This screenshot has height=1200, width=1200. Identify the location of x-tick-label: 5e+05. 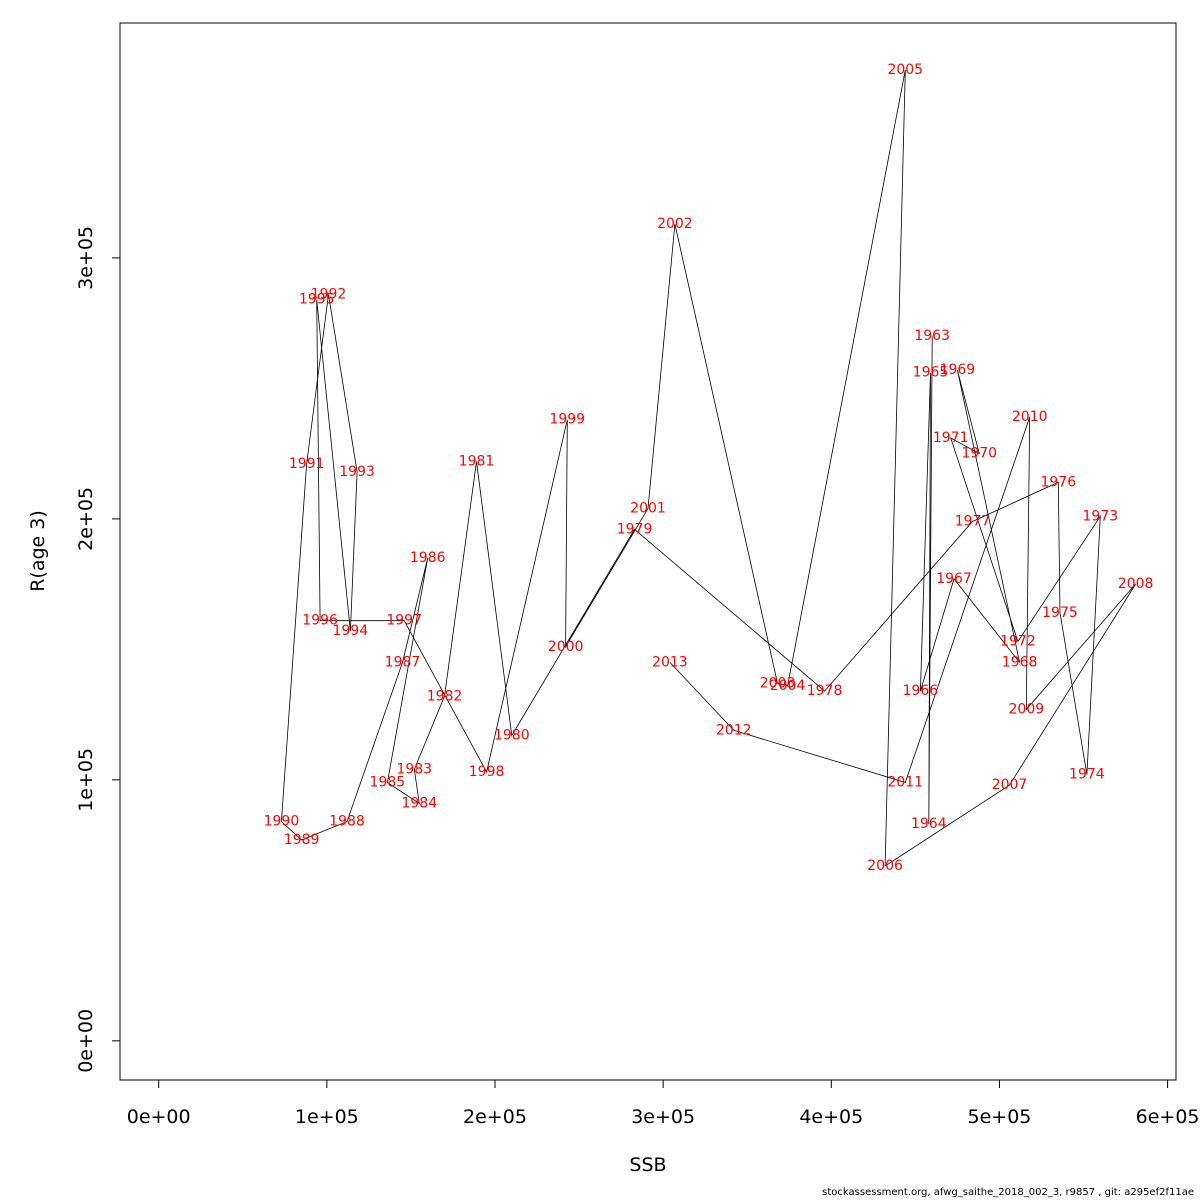
(1000, 1117).